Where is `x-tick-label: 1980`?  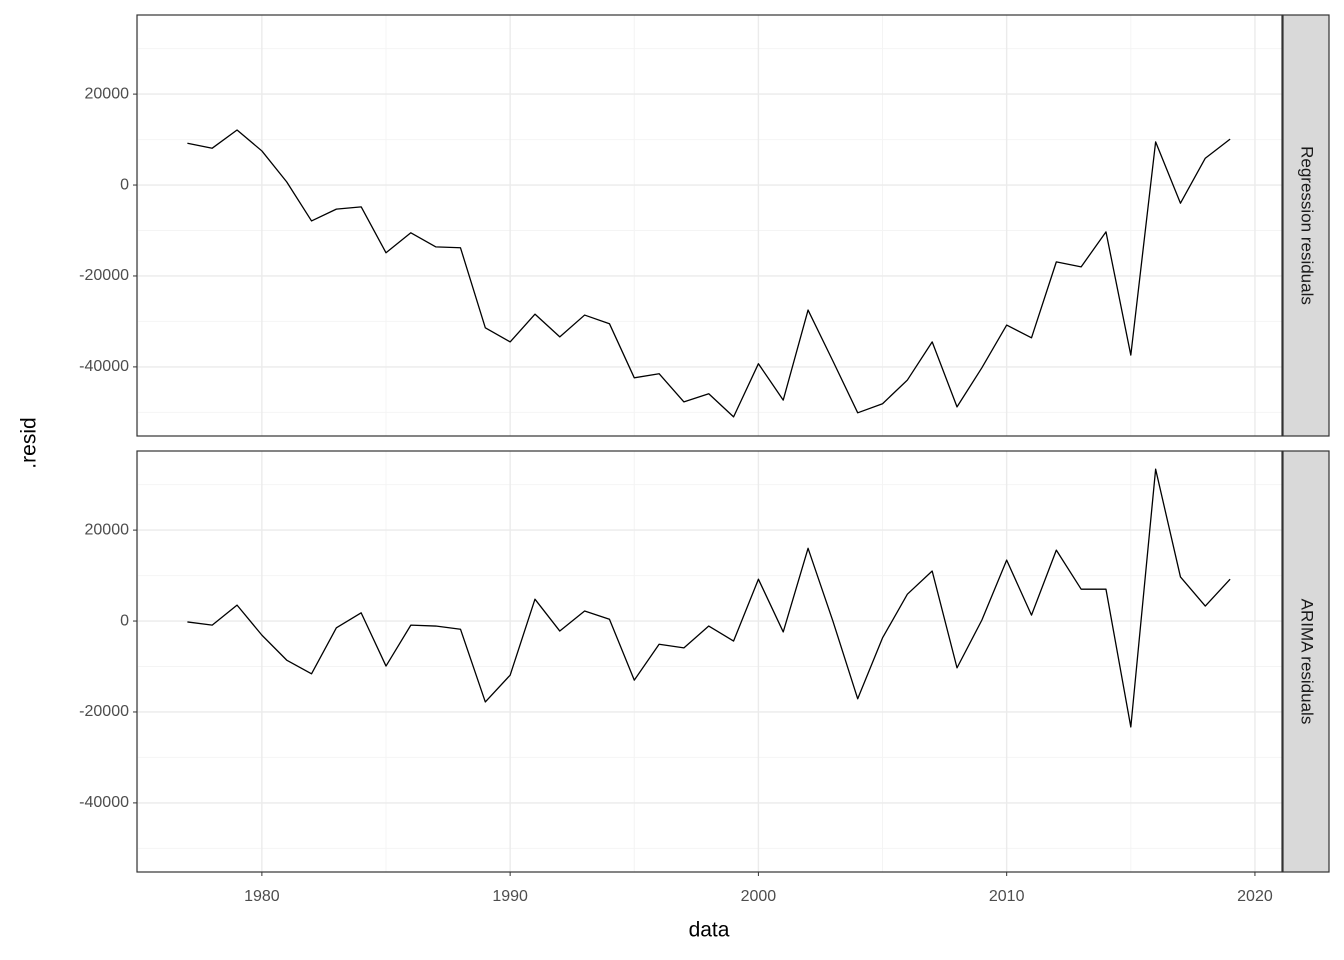 x-tick-label: 1980 is located at coordinates (262, 896).